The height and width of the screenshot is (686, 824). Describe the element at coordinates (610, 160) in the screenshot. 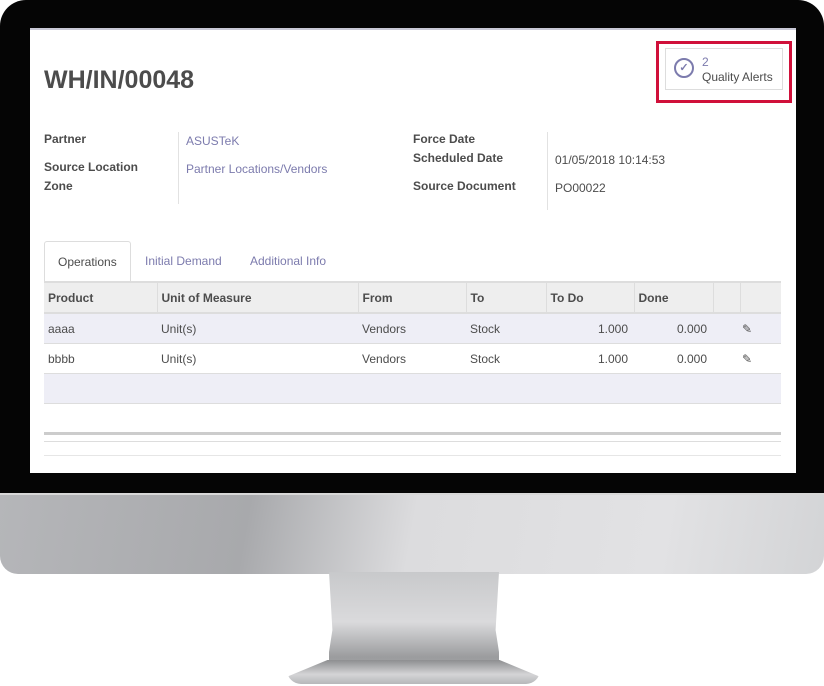

I see `scheduled-date-value: 01/05/2018 10:14:53` at that location.